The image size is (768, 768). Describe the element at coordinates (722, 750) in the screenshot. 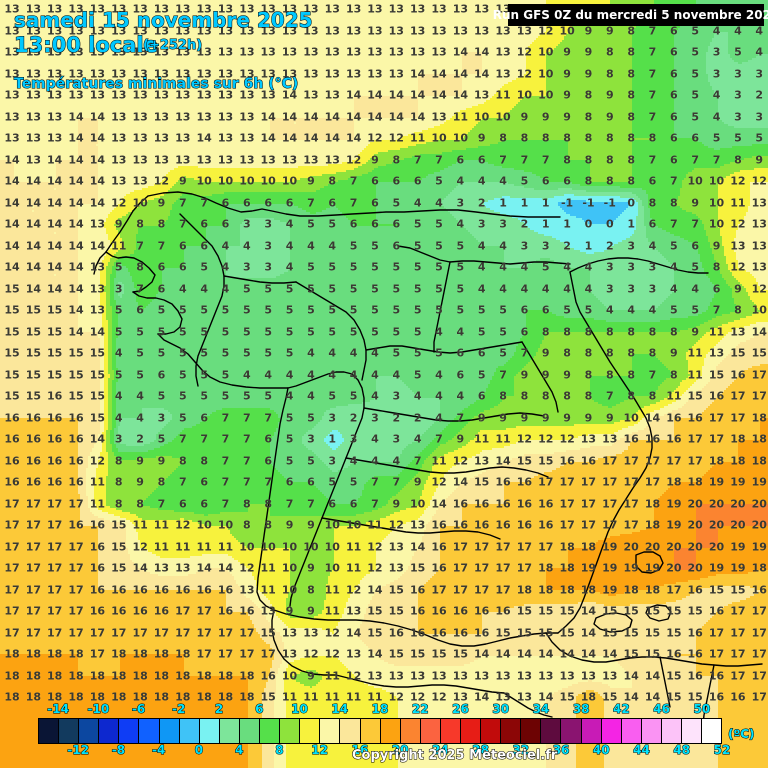

I see `legend-tick-lower: 52` at that location.